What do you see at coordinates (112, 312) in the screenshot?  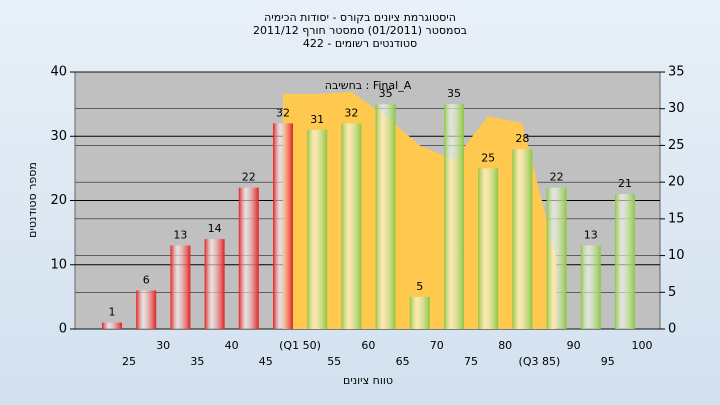 I see `data-label: 1` at bounding box center [112, 312].